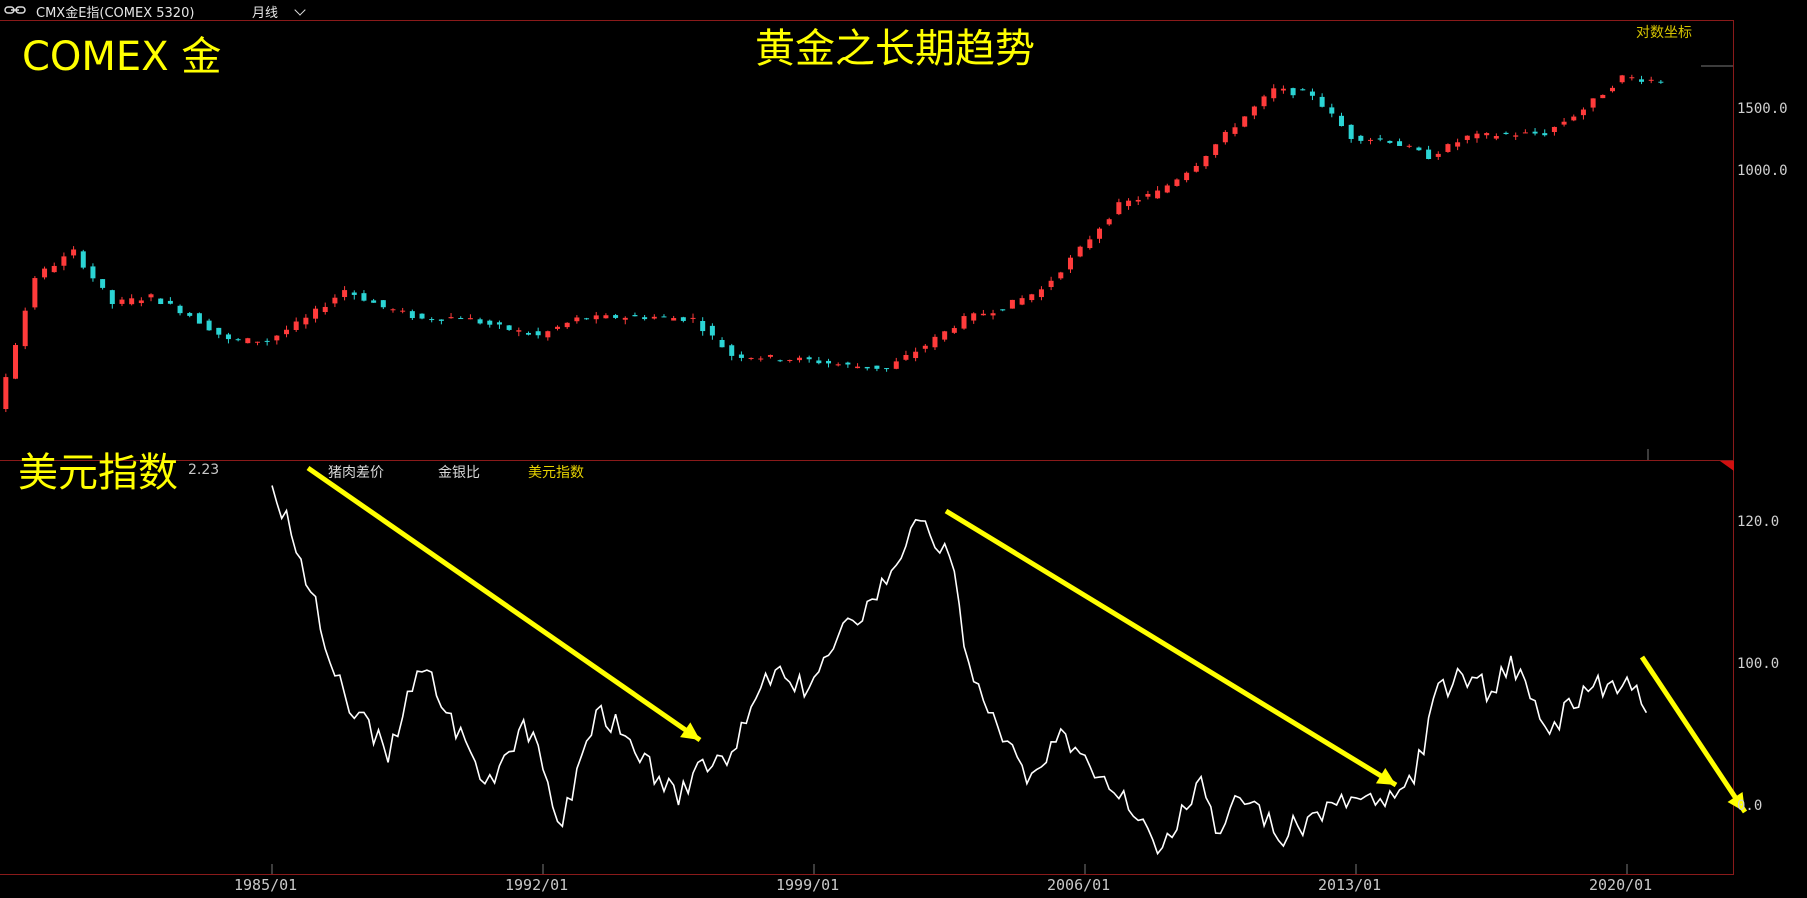  Describe the element at coordinates (1693, 734) in the screenshot. I see `trend-arrow-line` at that location.